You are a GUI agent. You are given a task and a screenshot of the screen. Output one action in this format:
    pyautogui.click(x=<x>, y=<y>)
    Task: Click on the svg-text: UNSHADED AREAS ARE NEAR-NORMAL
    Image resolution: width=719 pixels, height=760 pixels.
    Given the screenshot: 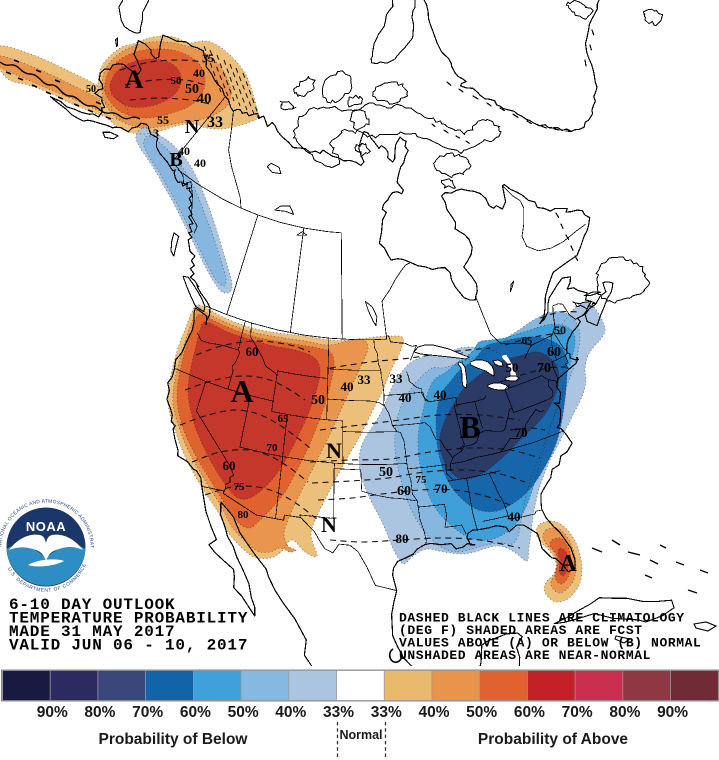 What is the action you would take?
    pyautogui.click(x=525, y=655)
    